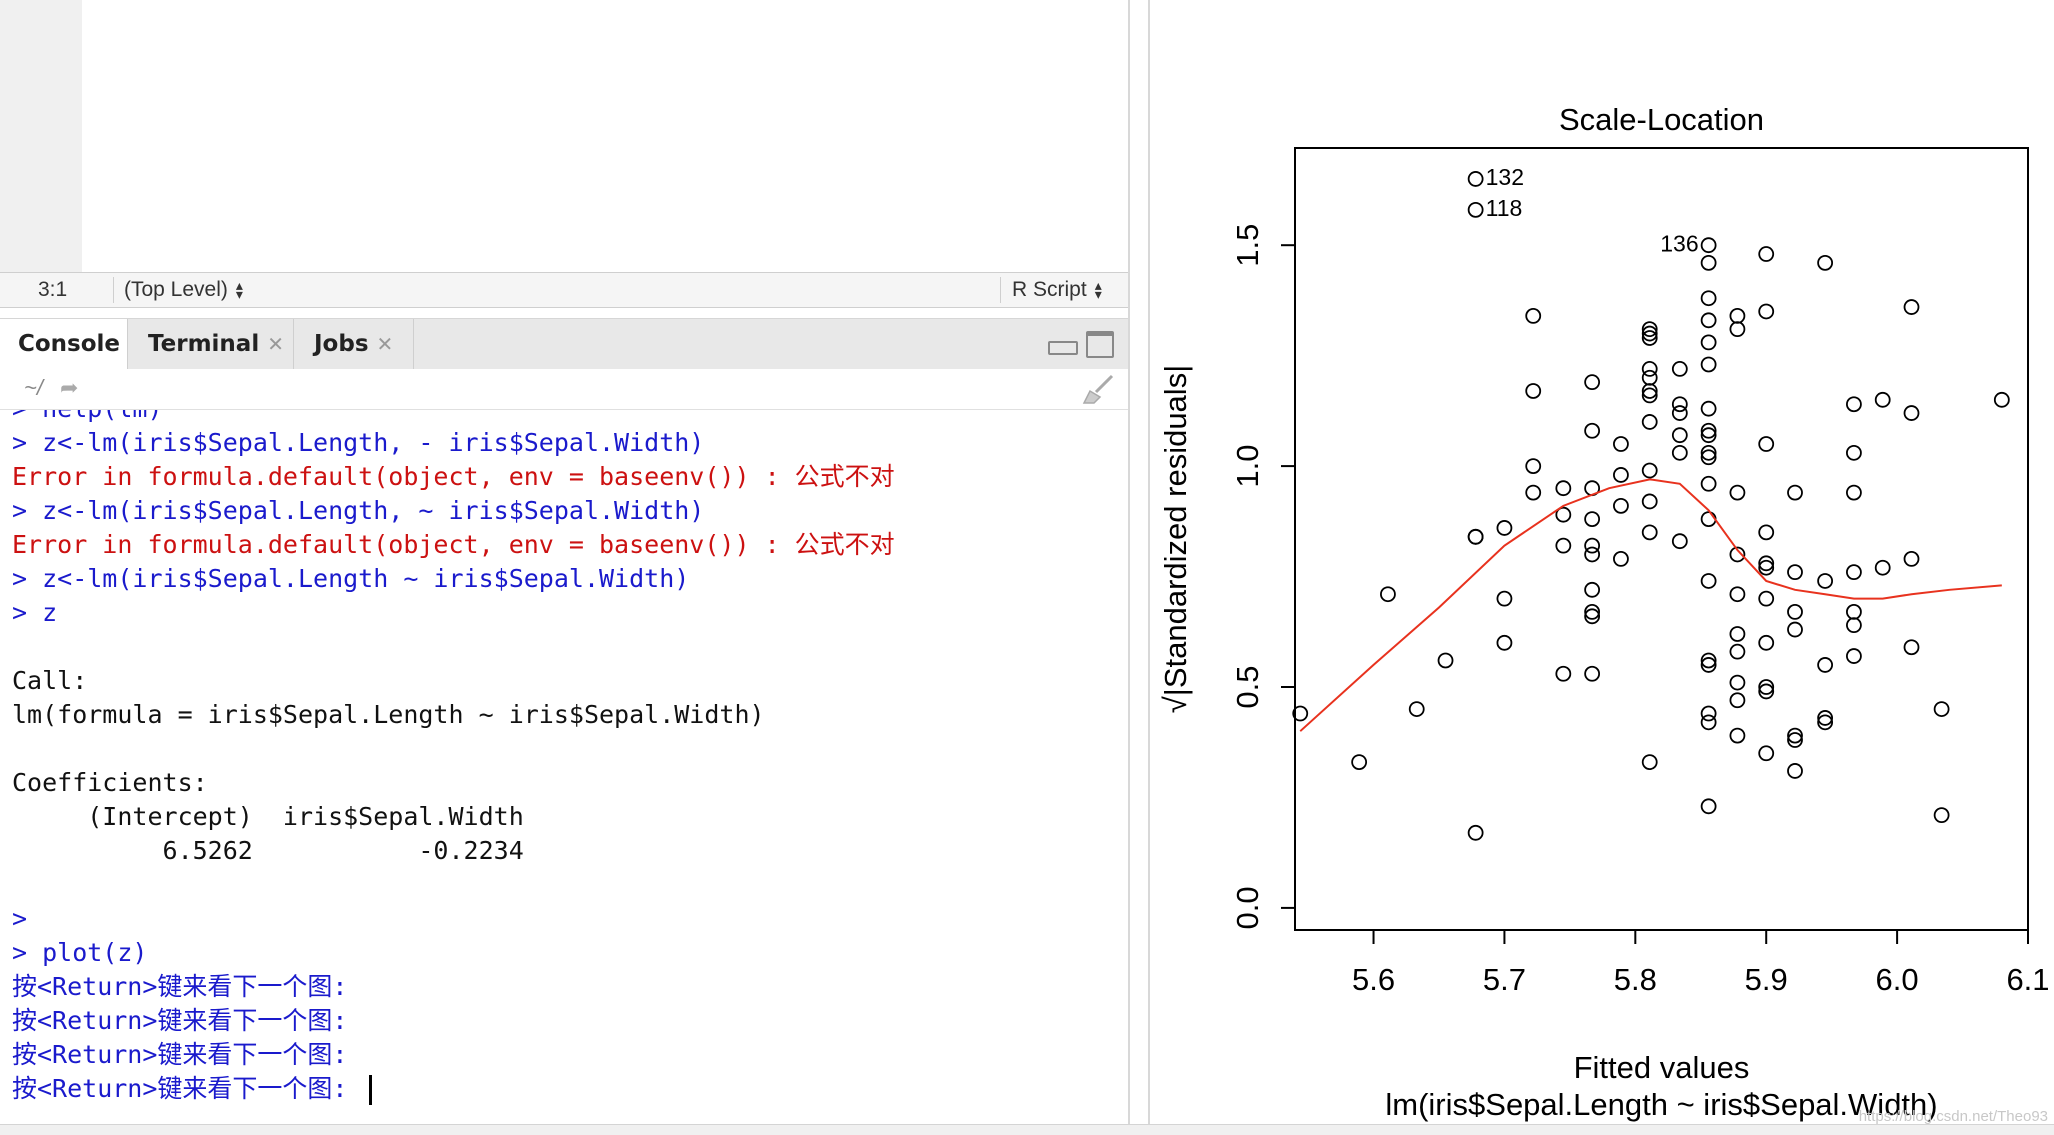 This screenshot has height=1135, width=2054. Describe the element at coordinates (1373, 979) in the screenshot. I see `x-tick-label: 5.6` at that location.